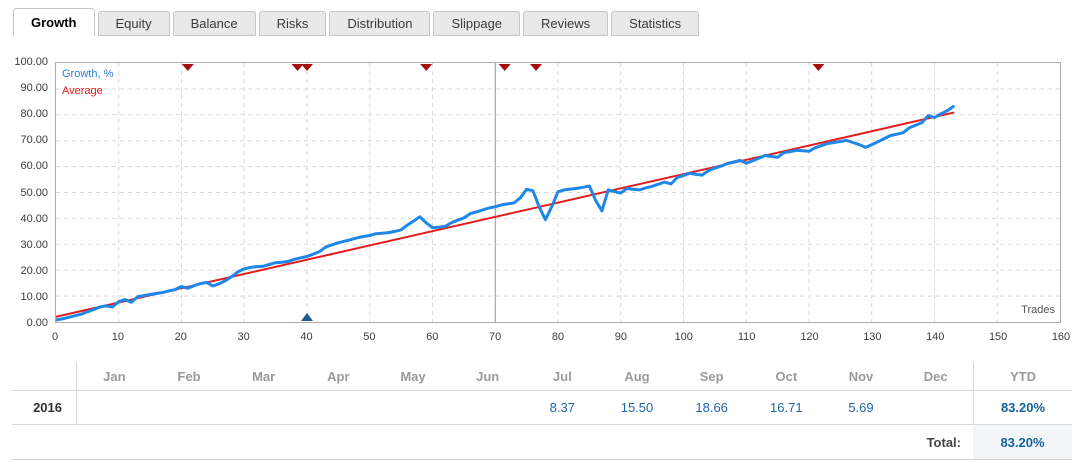 Image resolution: width=1084 pixels, height=462 pixels. Describe the element at coordinates (637, 407) in the screenshot. I see `growth-value-aug: 15.50` at that location.